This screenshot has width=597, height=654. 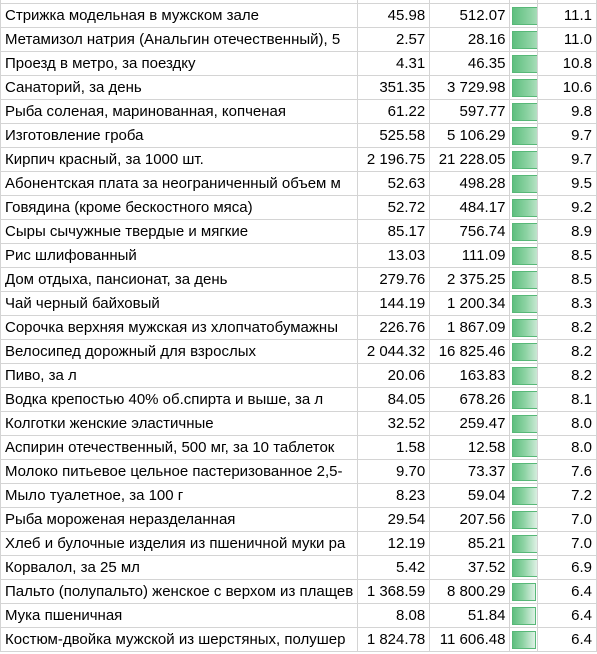 I want to click on item-name-cell: Проезд в метро, за поездку, so click(x=179, y=63).